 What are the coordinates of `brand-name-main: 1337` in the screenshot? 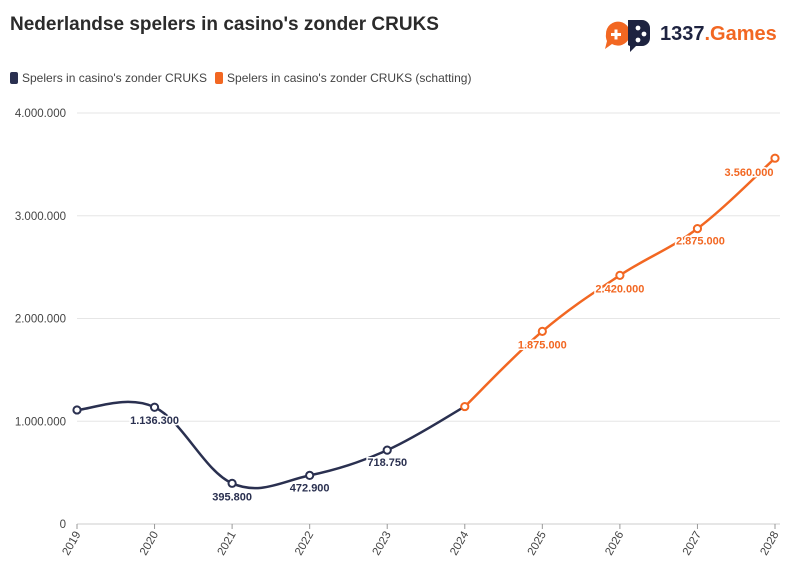 It's located at (682, 33).